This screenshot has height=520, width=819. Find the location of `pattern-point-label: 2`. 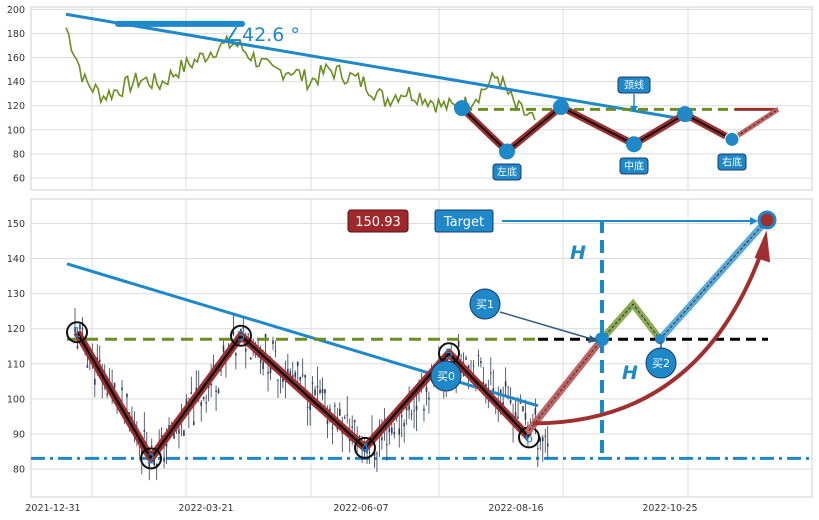

pattern-point-label: 2 is located at coordinates (151, 459).